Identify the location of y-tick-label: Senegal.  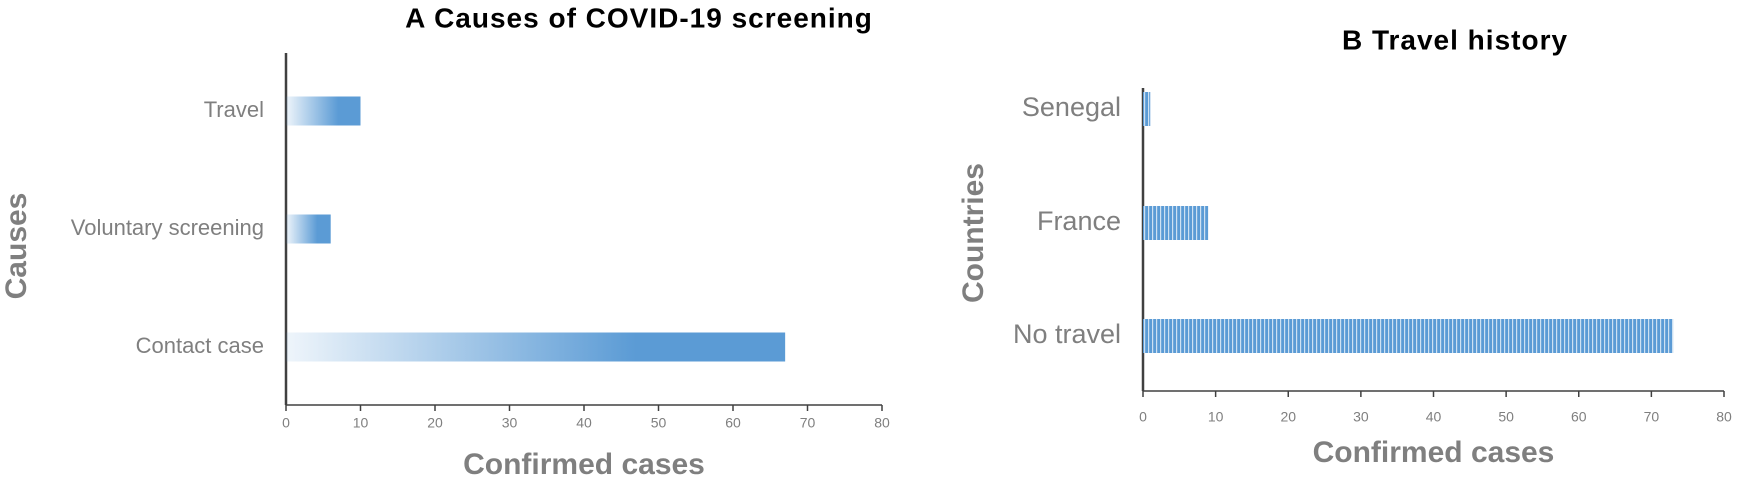
(1071, 107).